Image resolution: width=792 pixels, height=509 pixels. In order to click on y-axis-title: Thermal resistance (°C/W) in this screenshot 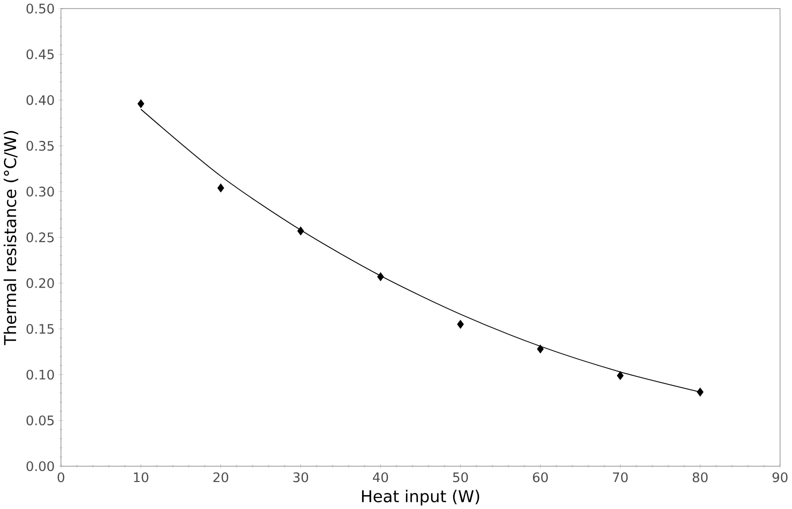, I will do `click(11, 238)`.